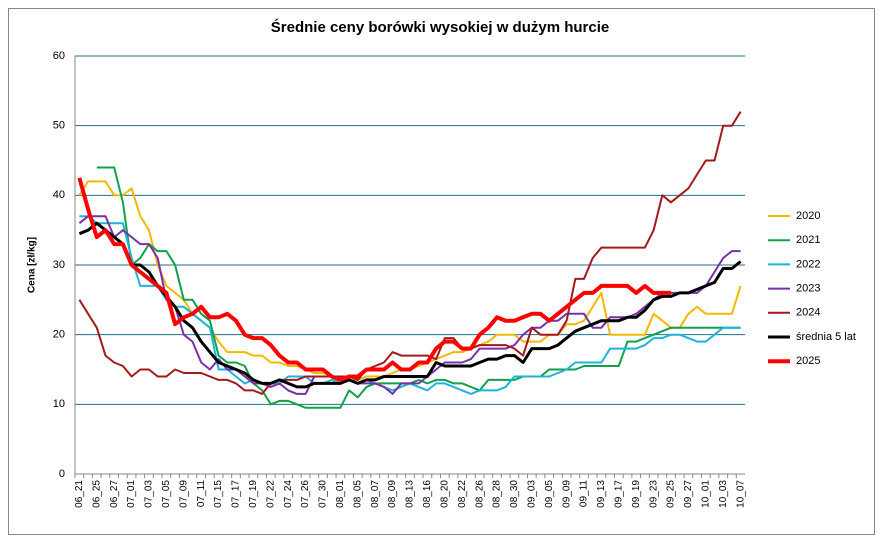 The height and width of the screenshot is (542, 882). Describe the element at coordinates (705, 494) in the screenshot. I see `x-tick-label: 10_01` at that location.